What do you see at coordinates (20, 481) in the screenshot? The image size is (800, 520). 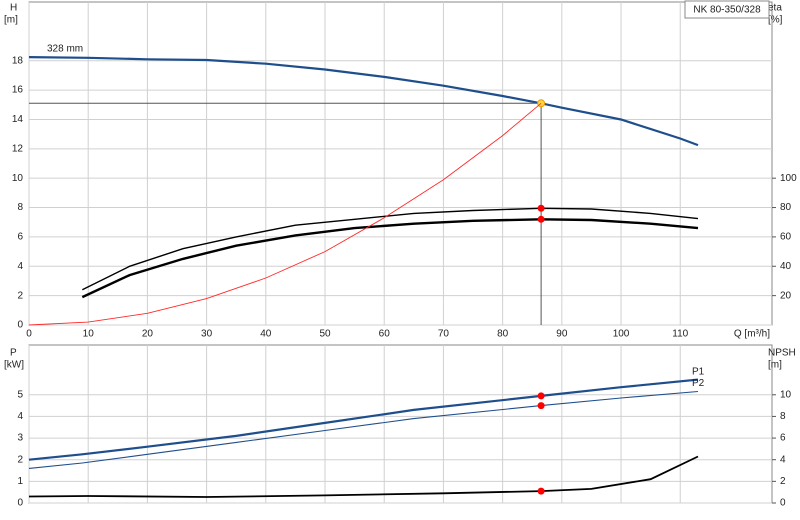 I see `y-tick-label: 1` at bounding box center [20, 481].